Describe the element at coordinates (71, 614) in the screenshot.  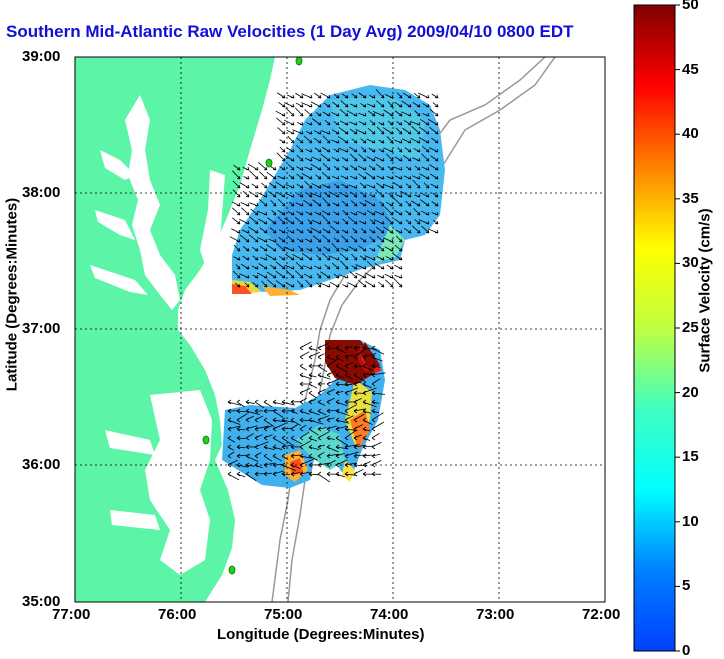
I see `x-tick: 77:00` at that location.